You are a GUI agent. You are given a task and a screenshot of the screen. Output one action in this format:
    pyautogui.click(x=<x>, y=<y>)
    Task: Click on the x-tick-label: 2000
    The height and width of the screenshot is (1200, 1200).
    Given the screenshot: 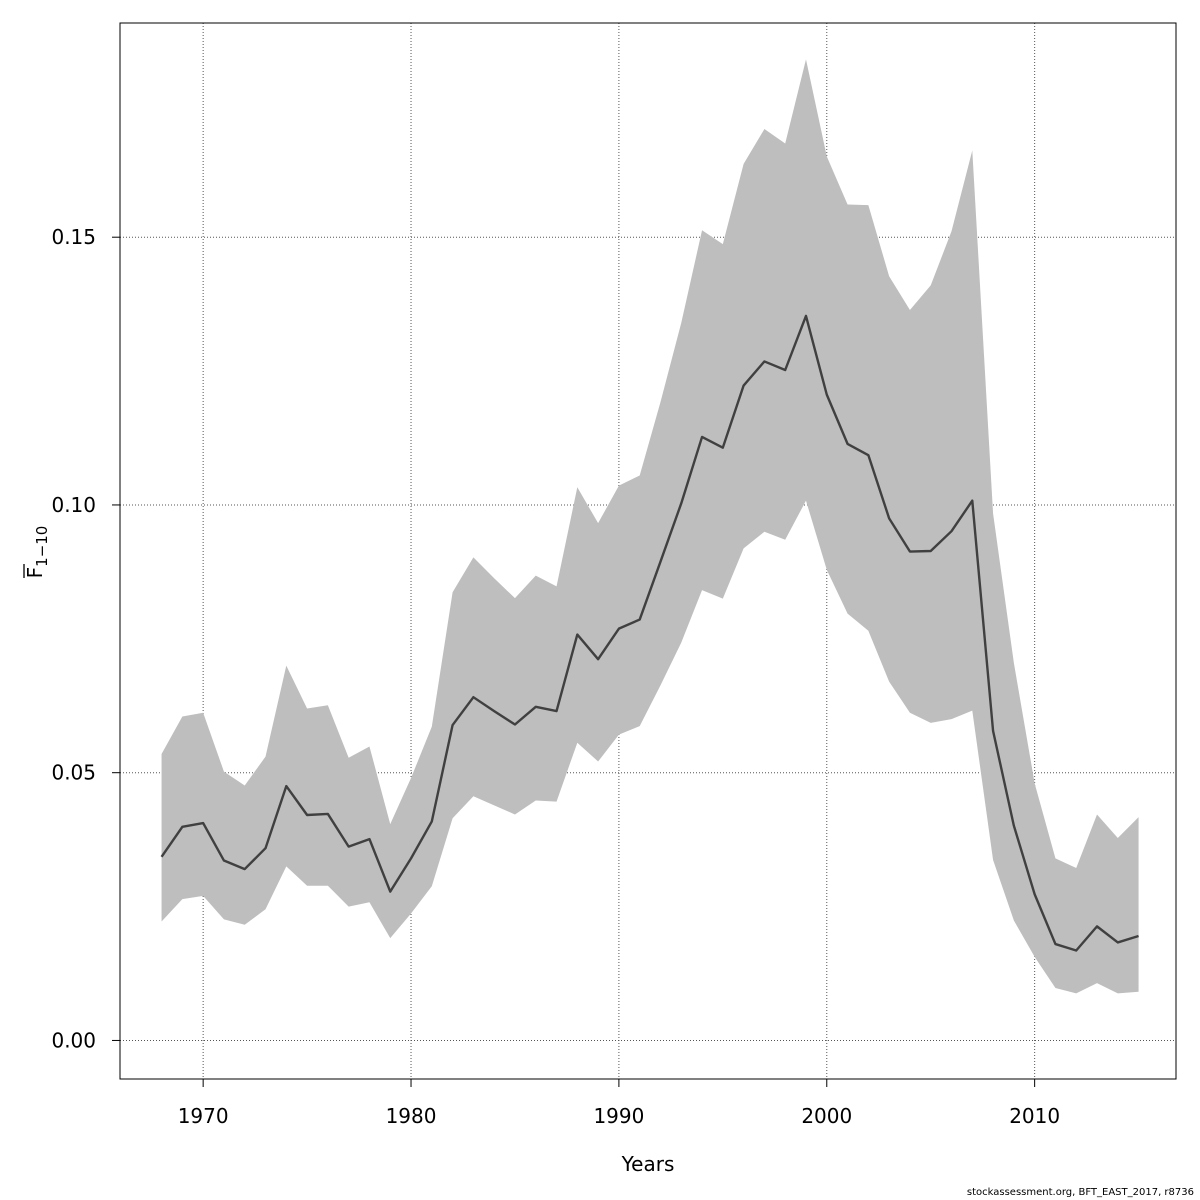 What is the action you would take?
    pyautogui.click(x=826, y=1116)
    